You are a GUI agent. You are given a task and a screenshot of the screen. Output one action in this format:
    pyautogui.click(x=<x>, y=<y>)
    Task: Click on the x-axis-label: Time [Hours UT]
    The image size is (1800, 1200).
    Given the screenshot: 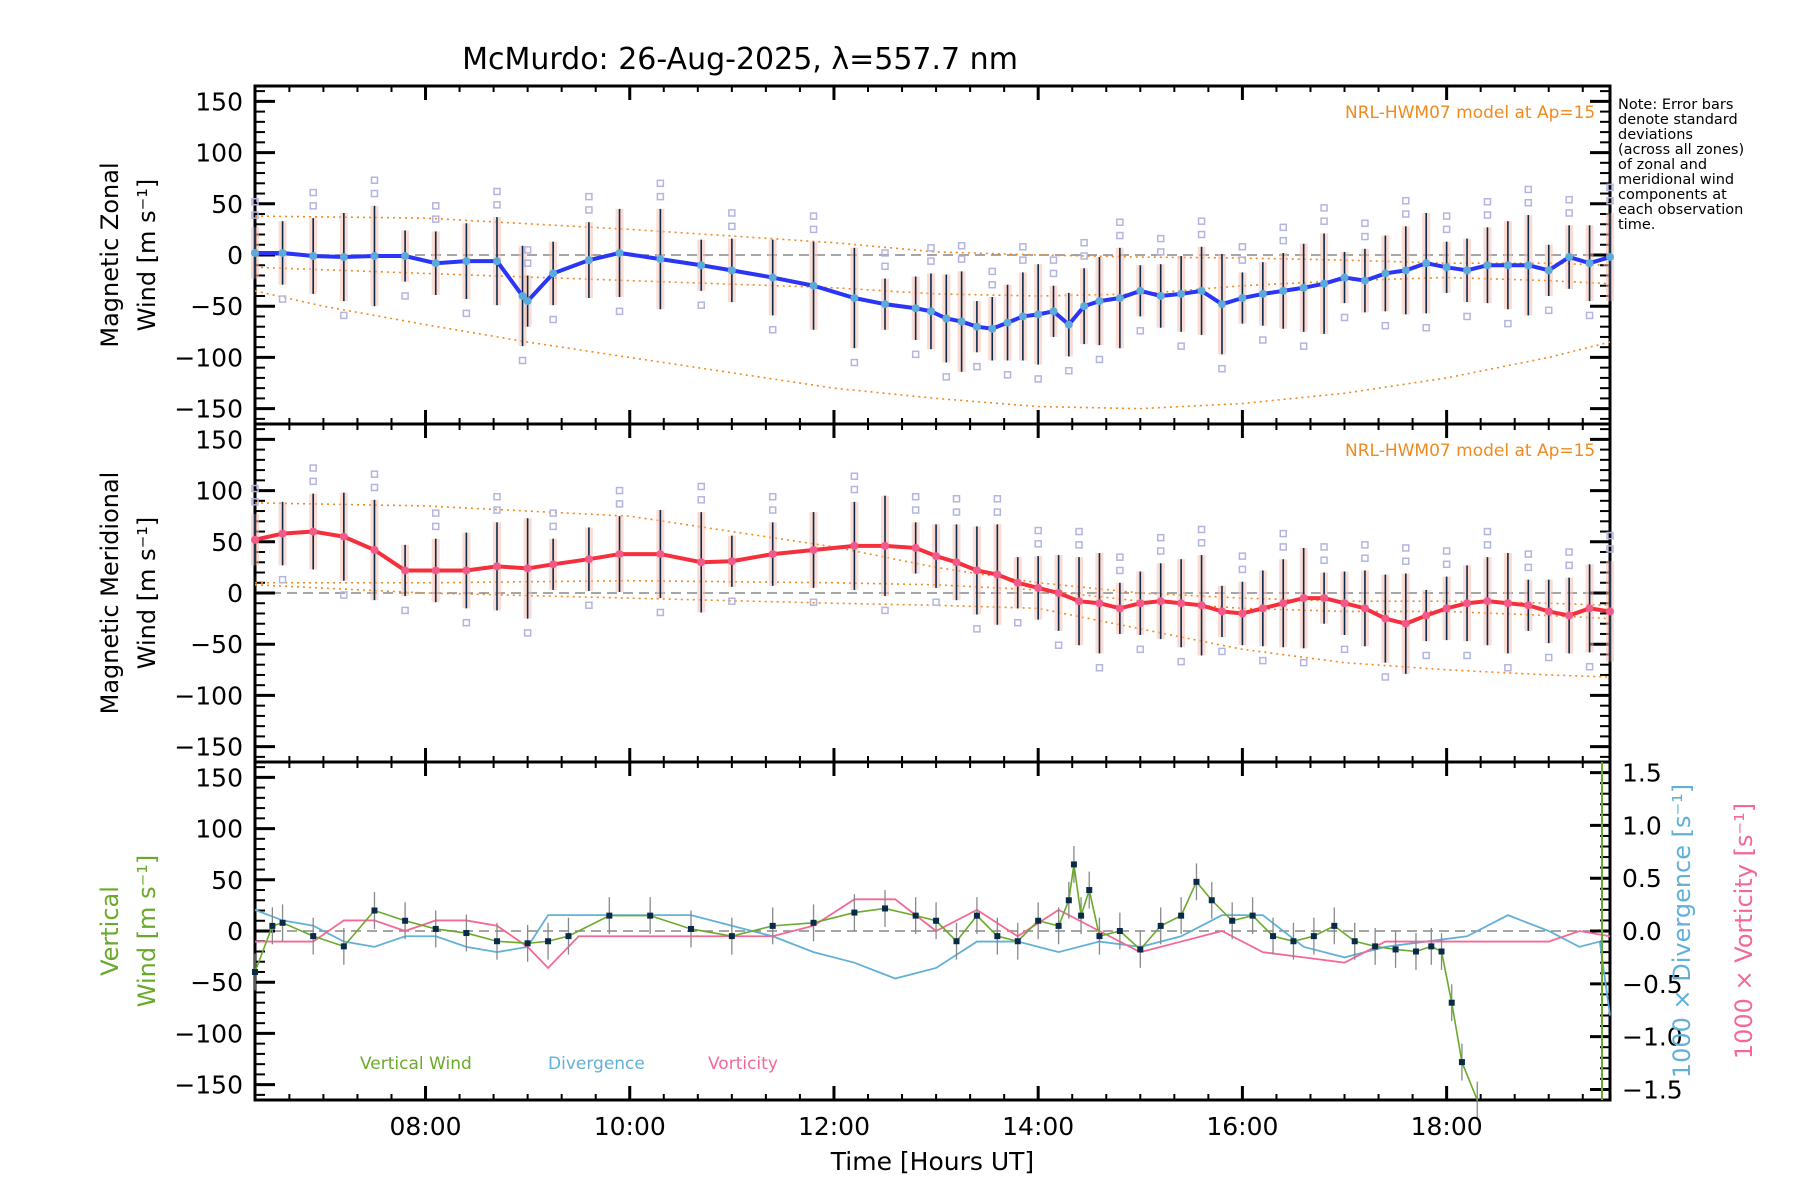 What is the action you would take?
    pyautogui.click(x=932, y=1161)
    